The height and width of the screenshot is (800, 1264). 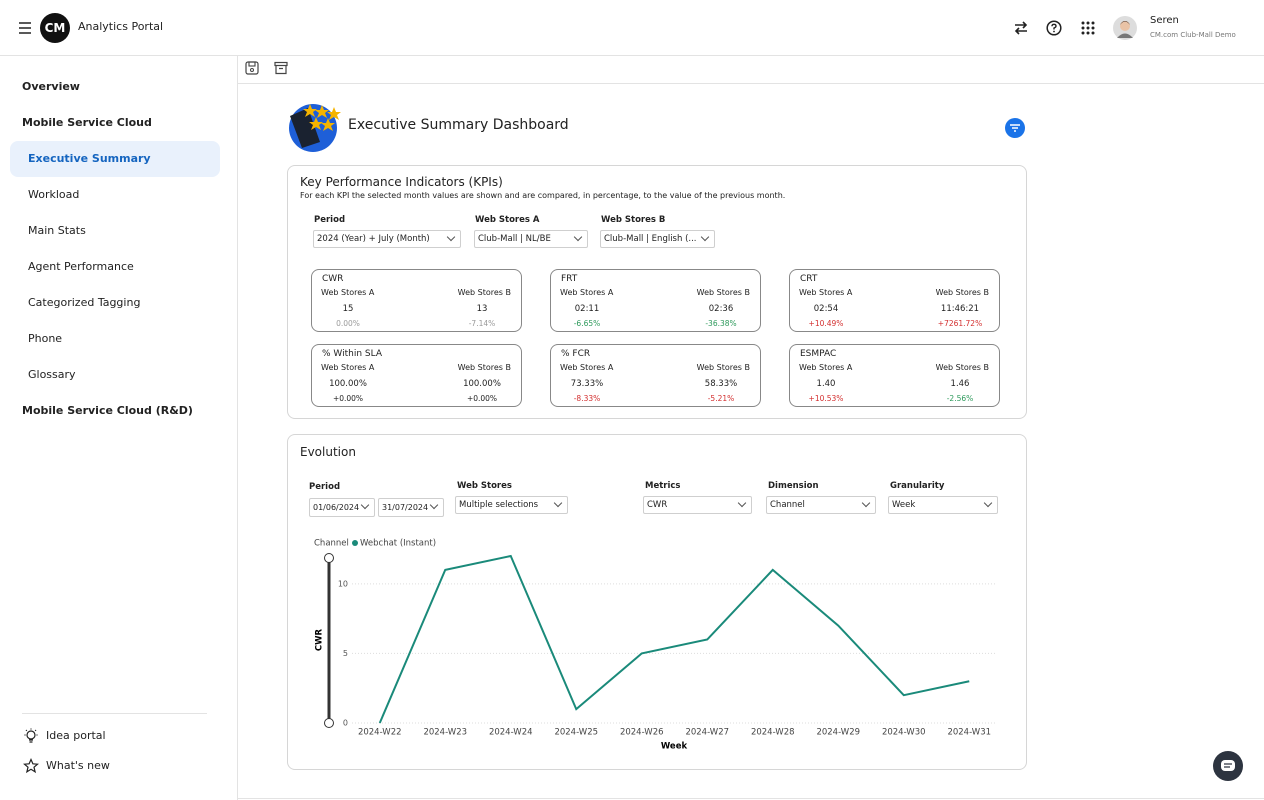 What do you see at coordinates (1228, 766) in the screenshot?
I see `chat-button` at bounding box center [1228, 766].